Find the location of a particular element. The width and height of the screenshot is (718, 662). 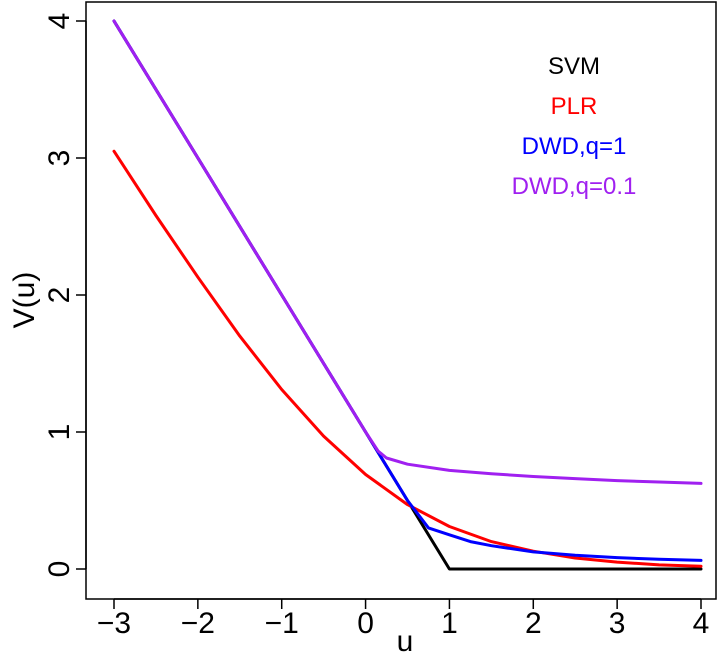

legend: SVM PLR DWD,q=1 DWD,q=0.1 is located at coordinates (574, 126).